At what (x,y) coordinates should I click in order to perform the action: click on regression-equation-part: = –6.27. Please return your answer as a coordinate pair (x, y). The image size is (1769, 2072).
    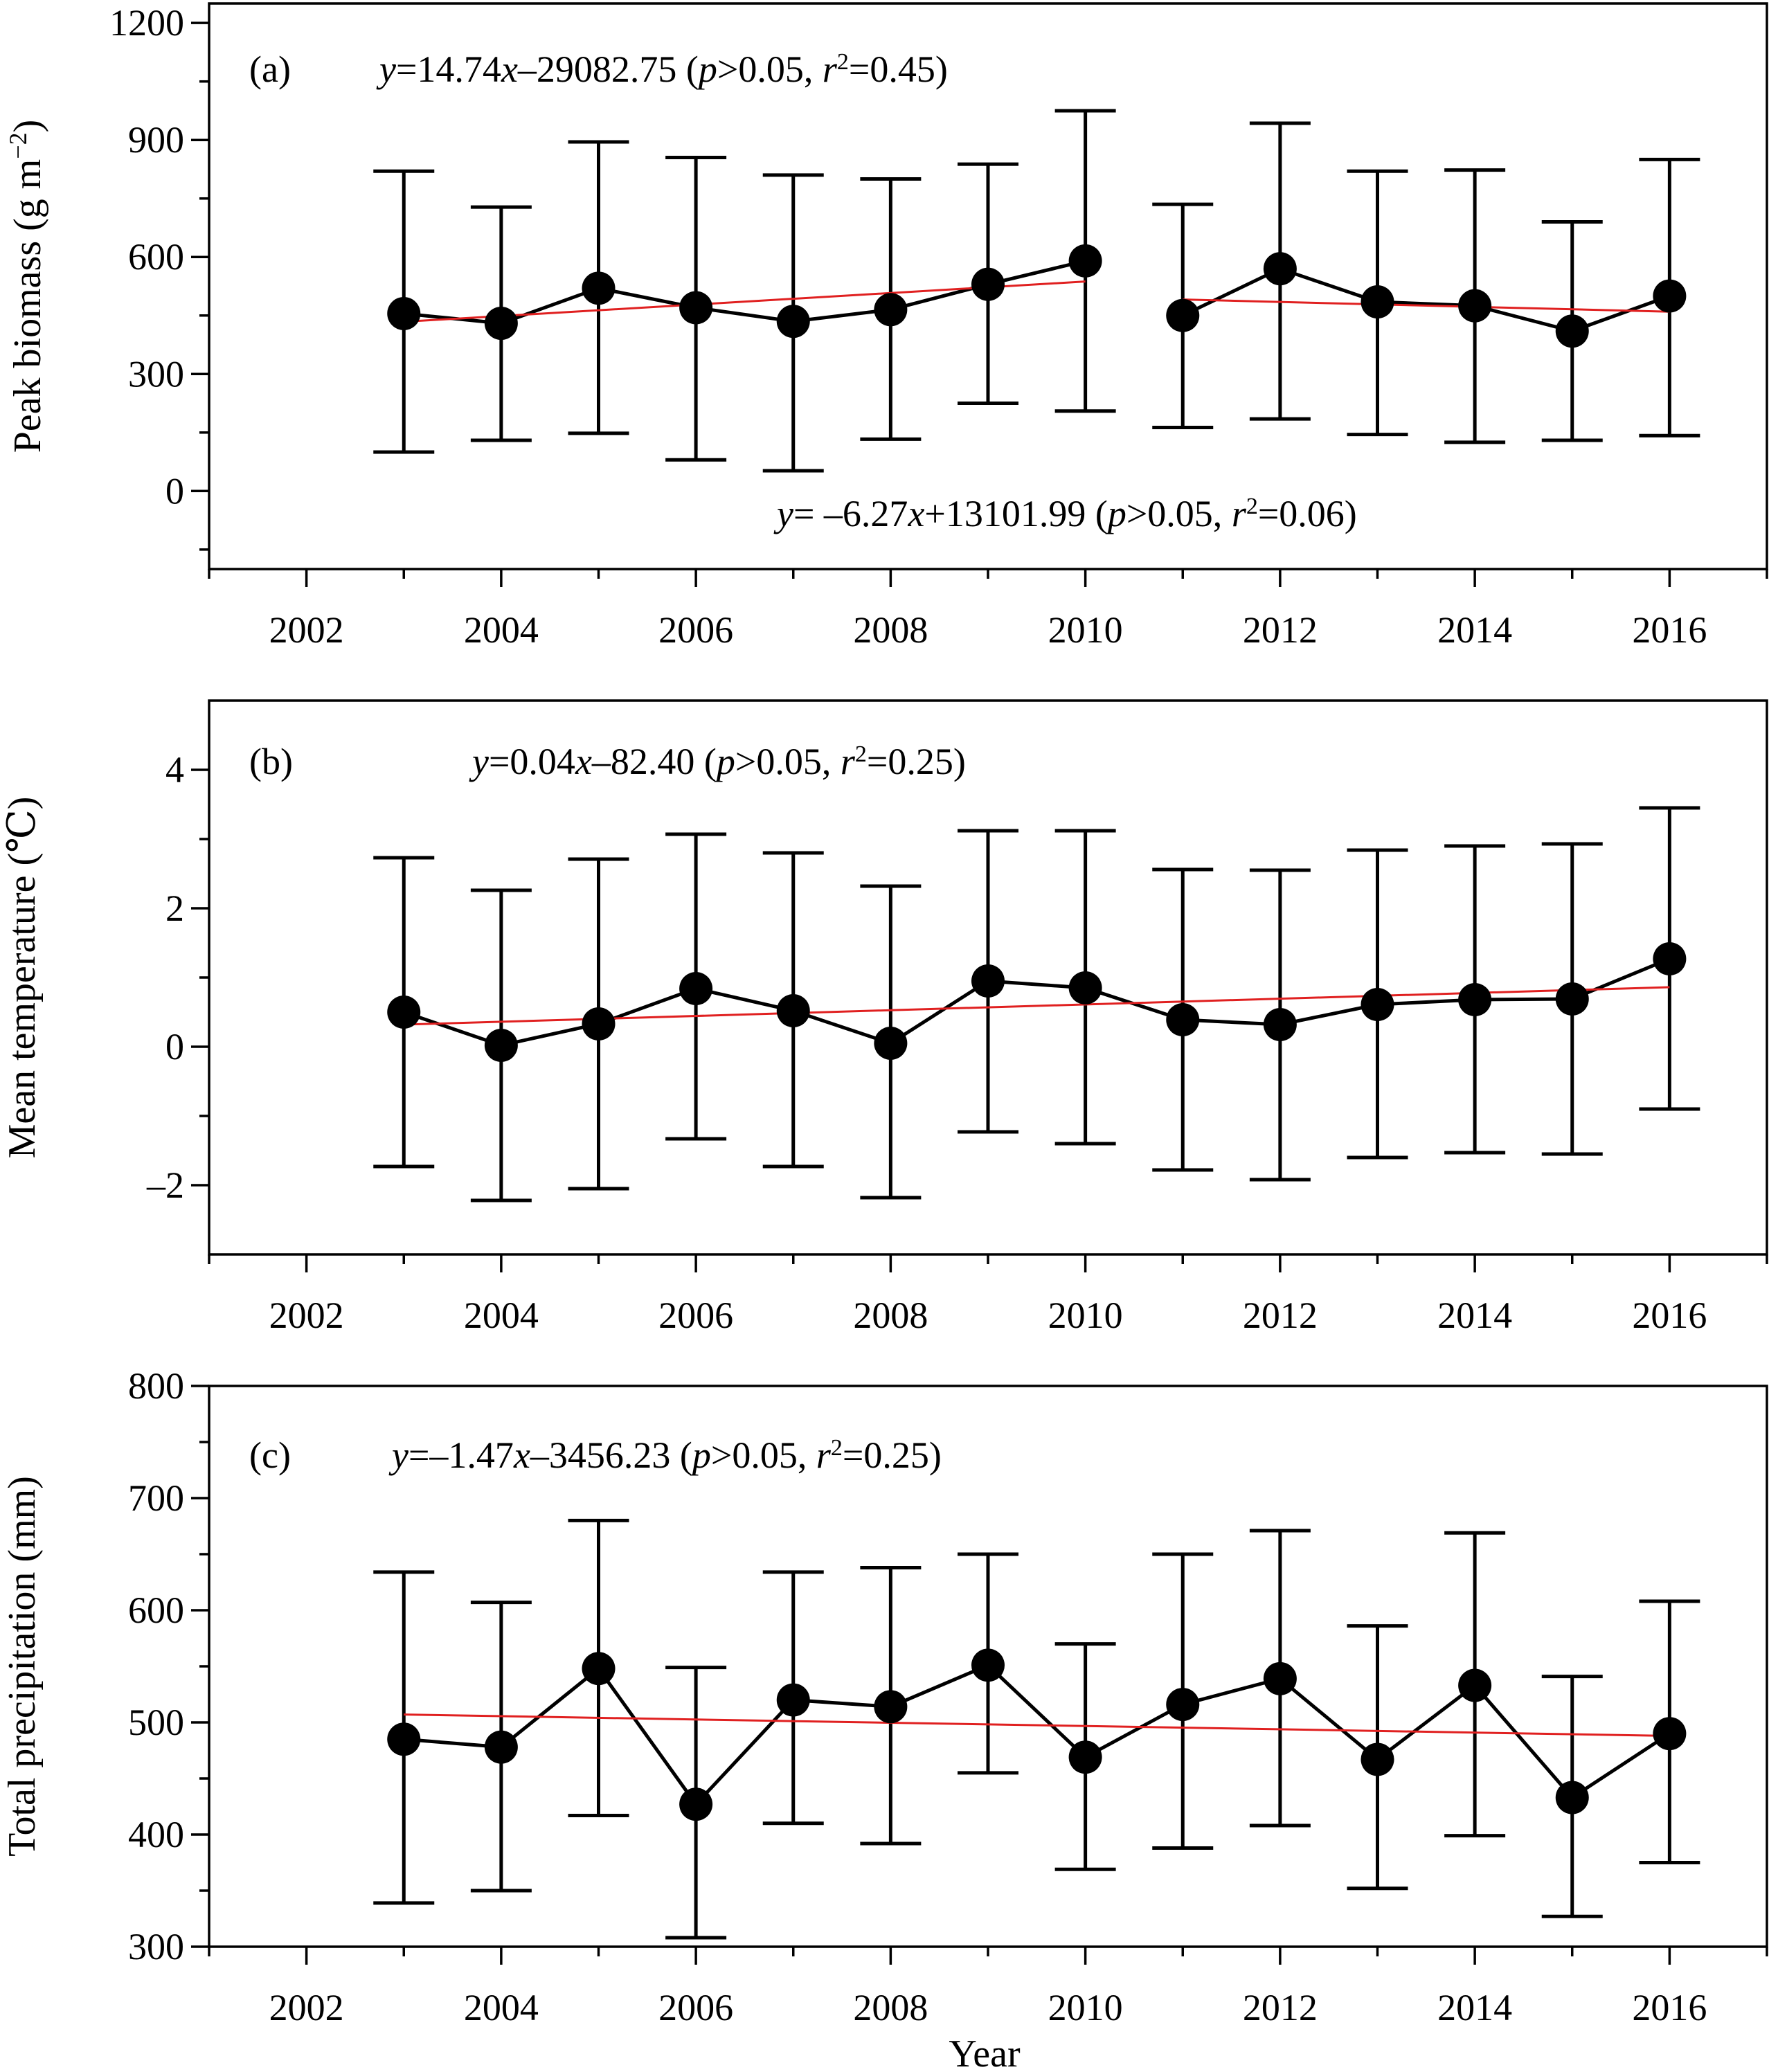
    Looking at the image, I should click on (851, 513).